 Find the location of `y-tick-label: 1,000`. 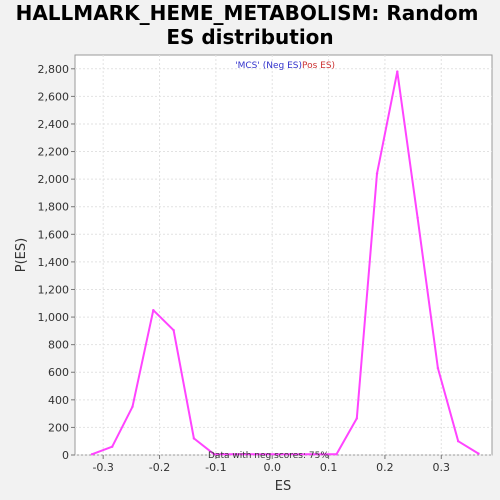

y-tick-label: 1,000 is located at coordinates (54, 317).